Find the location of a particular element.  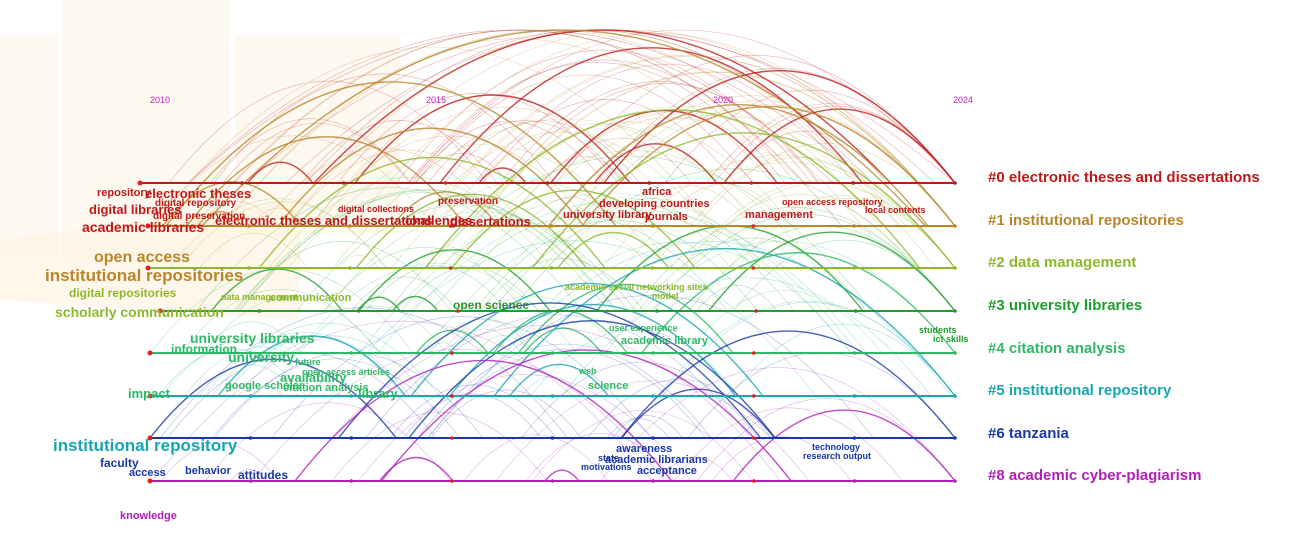

cluster-label: #3 university libraries is located at coordinates (1065, 305).